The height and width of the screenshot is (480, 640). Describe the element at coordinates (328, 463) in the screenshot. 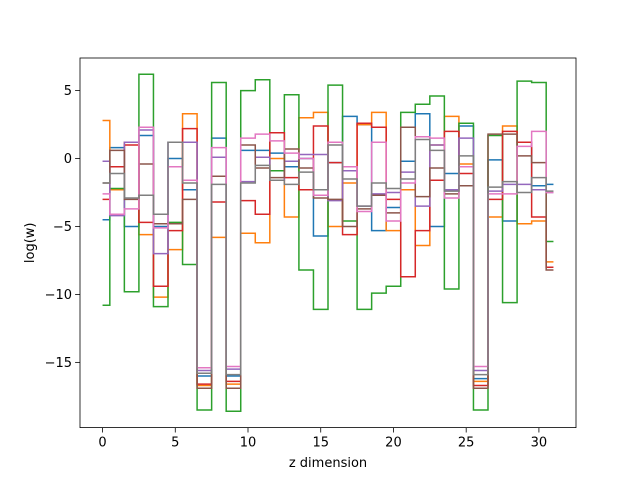

I see `x-axis-label: z dimension` at that location.